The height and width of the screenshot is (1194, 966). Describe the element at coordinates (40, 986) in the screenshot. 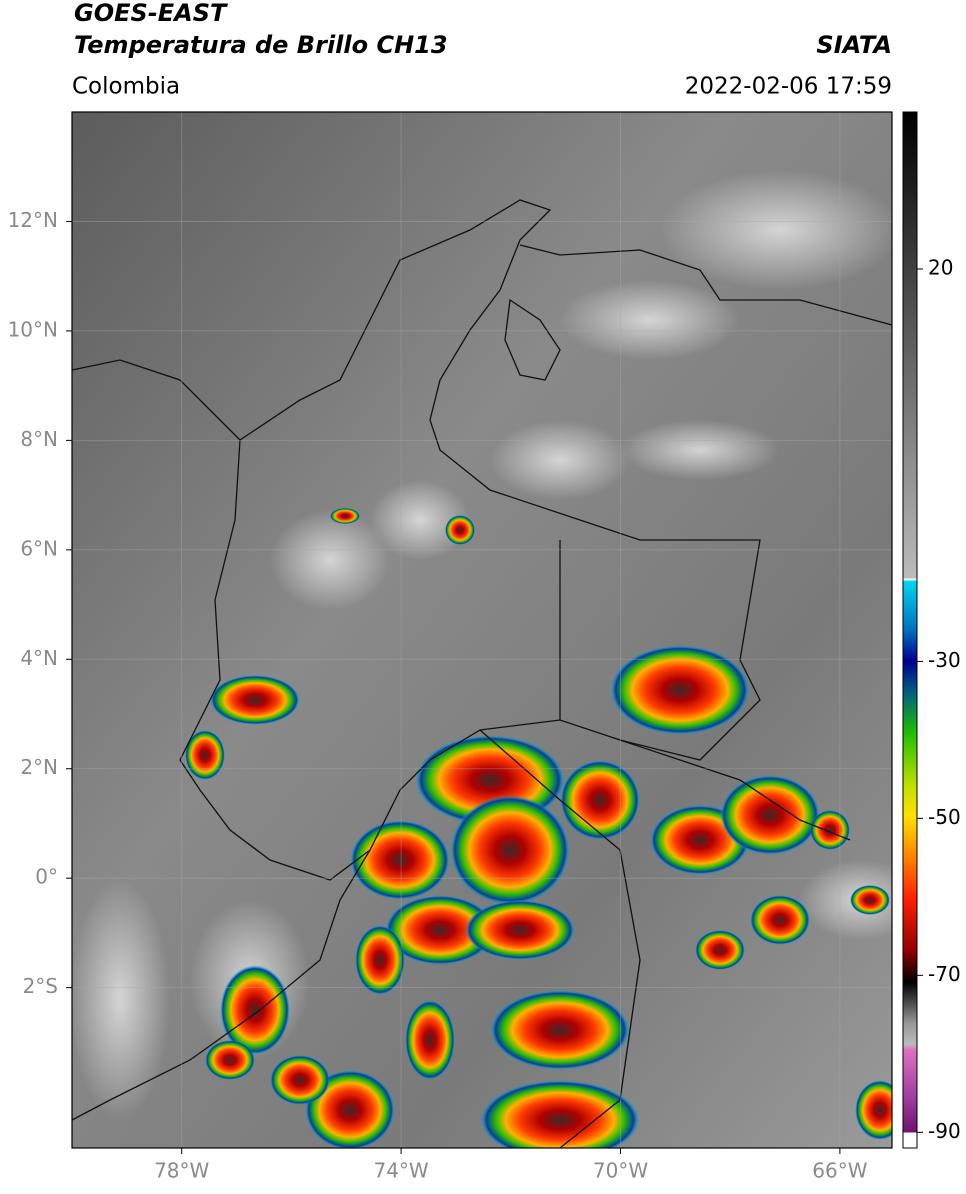

I see `lat-label: 2°S` at that location.